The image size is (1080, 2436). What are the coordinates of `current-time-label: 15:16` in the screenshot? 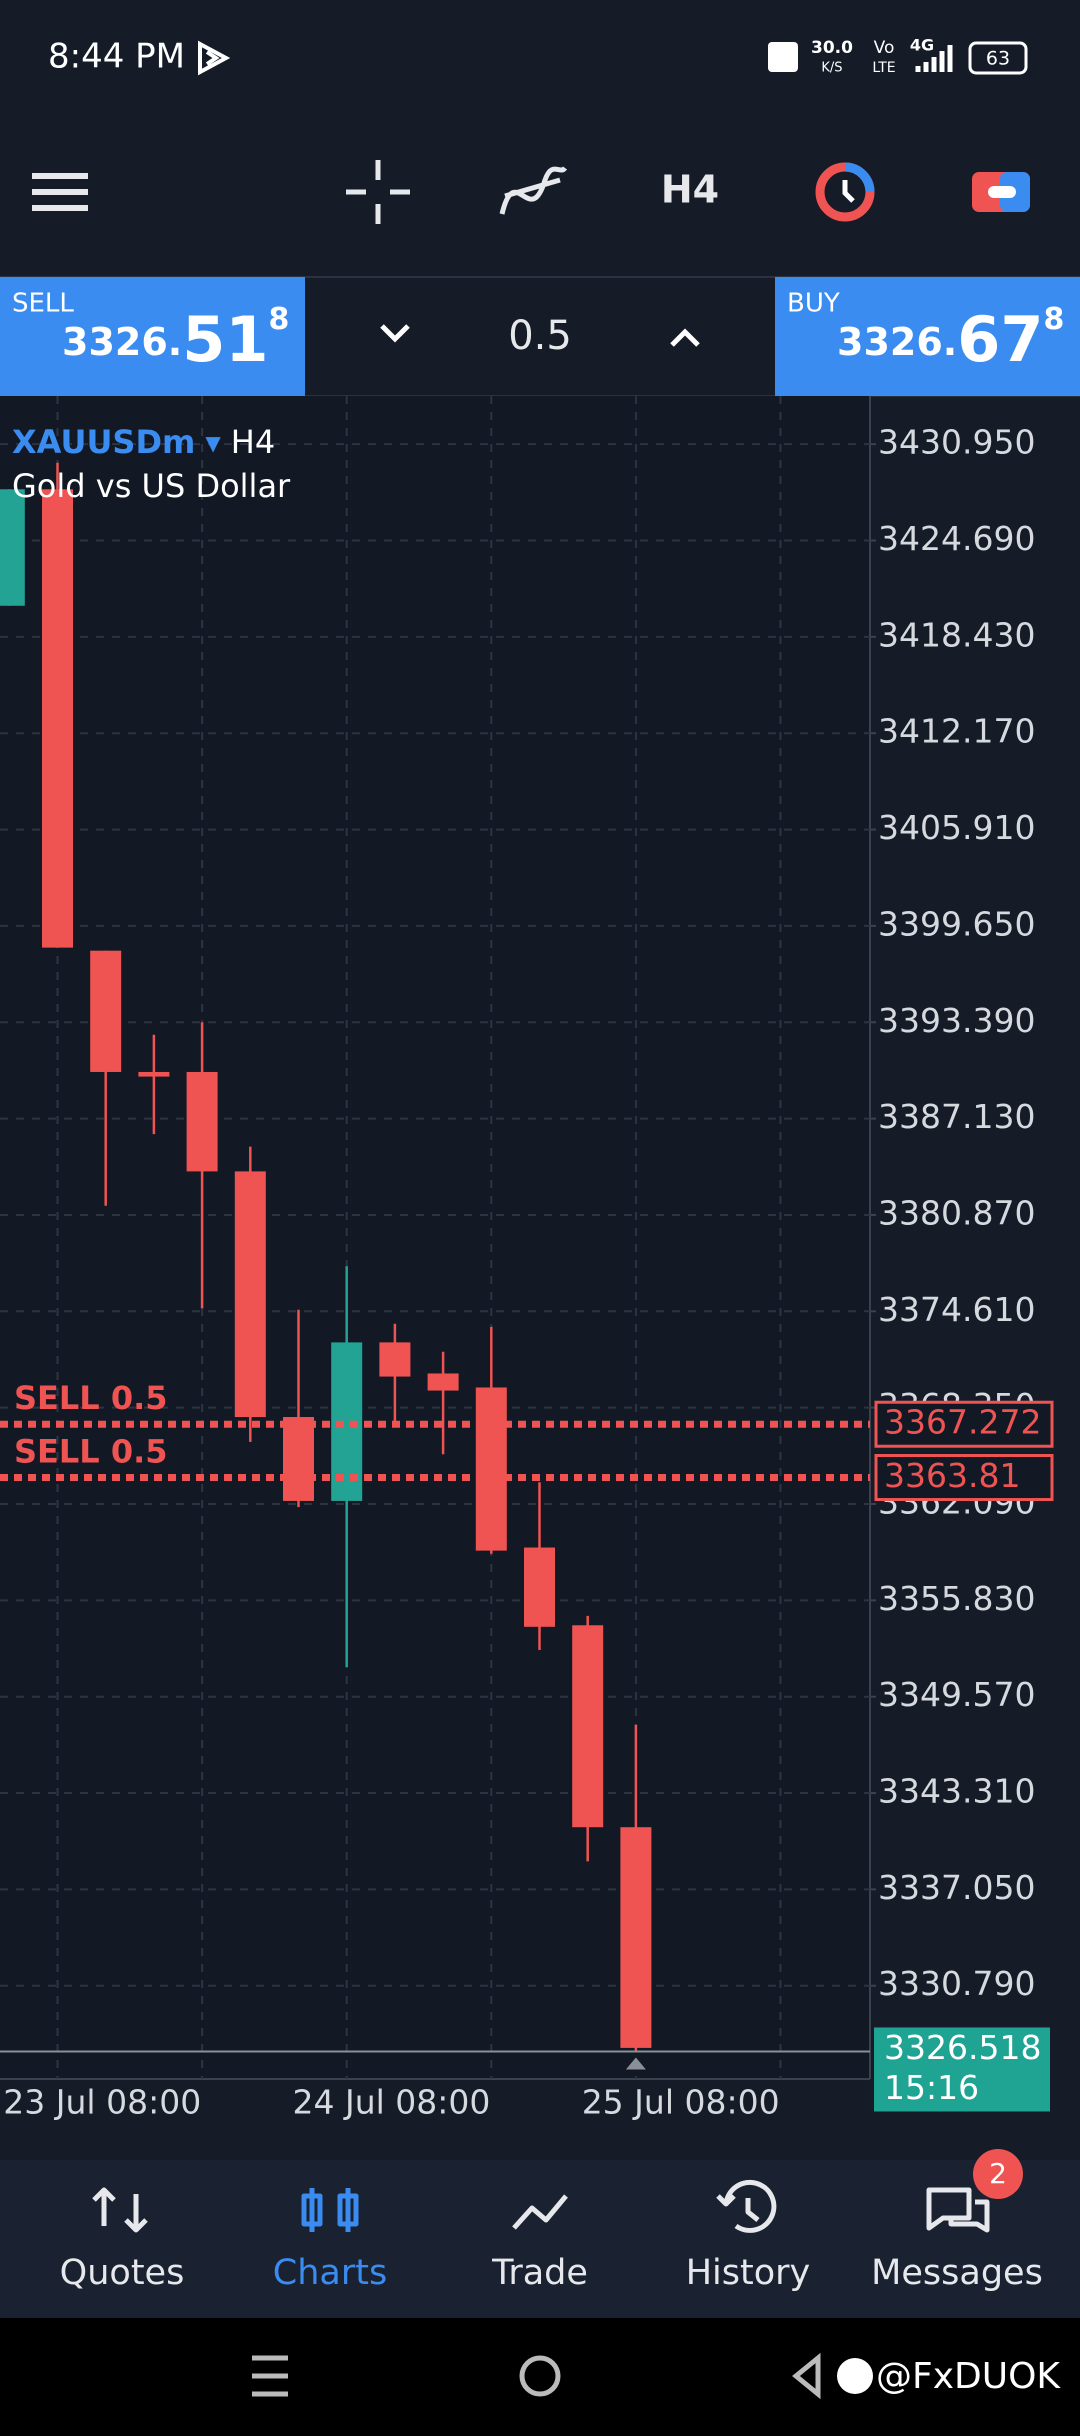 It's located at (931, 2087).